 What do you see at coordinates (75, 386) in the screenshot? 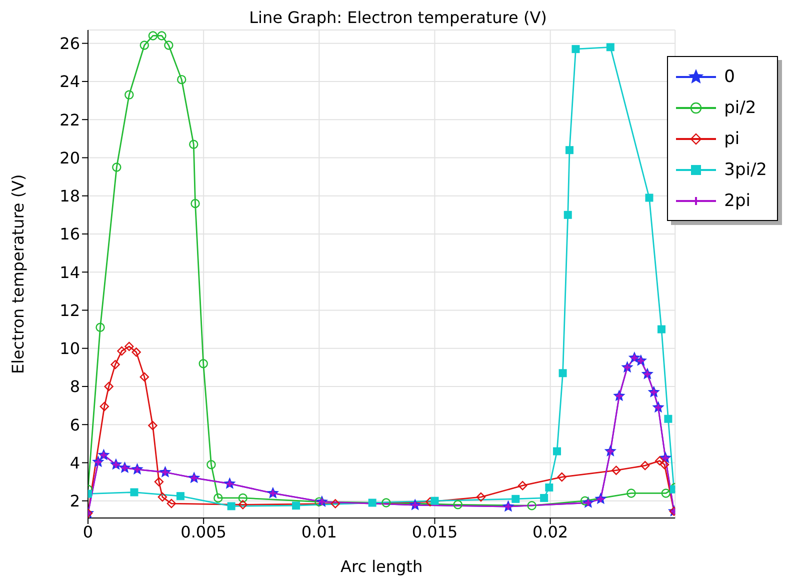
I see `y-tick-label: 8` at bounding box center [75, 386].